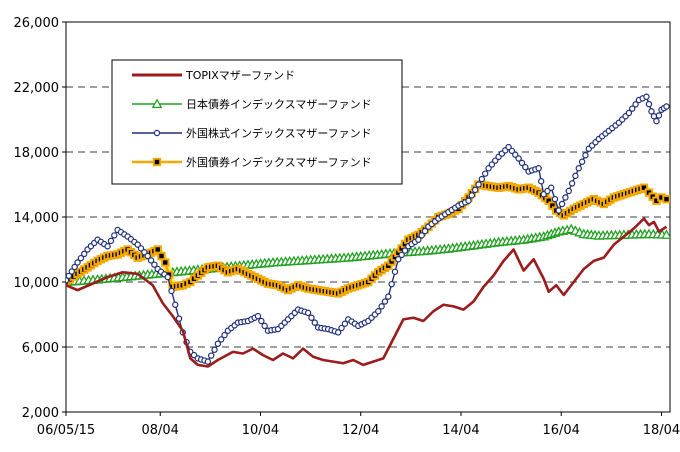  I want to click on x-axis: 06/05/15 08/04 10/04 12/04 14/04 16/04 18/04, so click(358, 425).